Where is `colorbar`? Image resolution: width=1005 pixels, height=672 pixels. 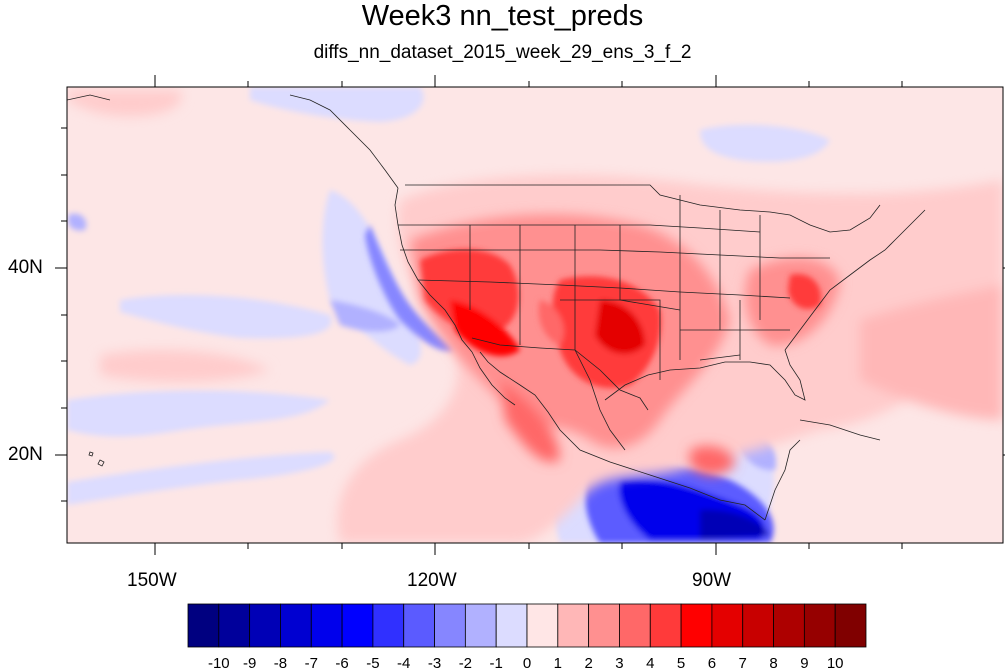
colorbar is located at coordinates (527, 625).